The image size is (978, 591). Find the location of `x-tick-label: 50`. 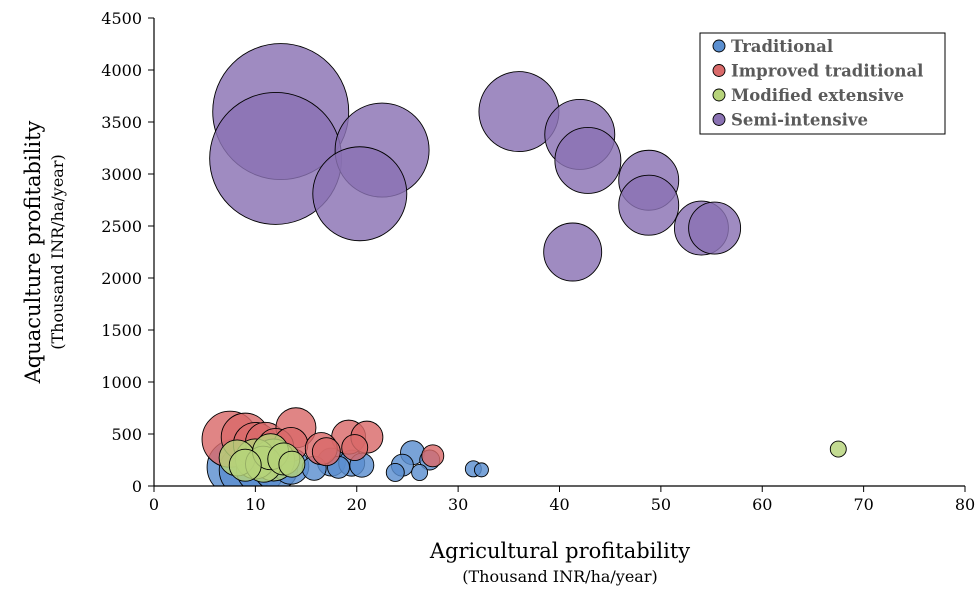

x-tick-label: 50 is located at coordinates (661, 504).